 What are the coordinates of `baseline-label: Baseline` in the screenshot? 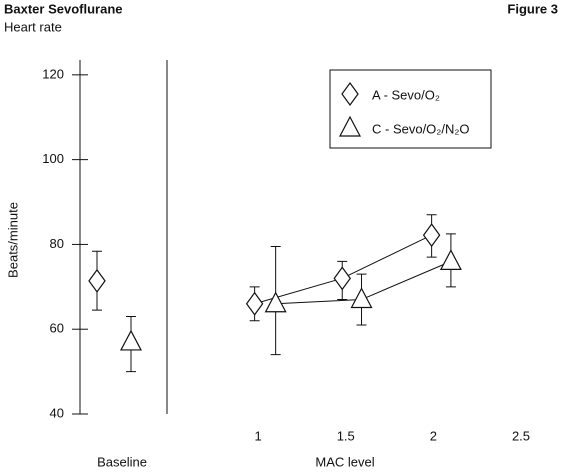 It's located at (122, 461).